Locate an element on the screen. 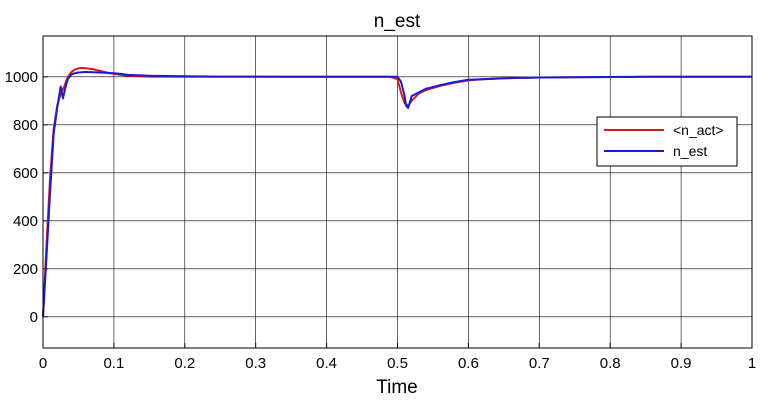  legend: <n_act> n_est is located at coordinates (667, 141).